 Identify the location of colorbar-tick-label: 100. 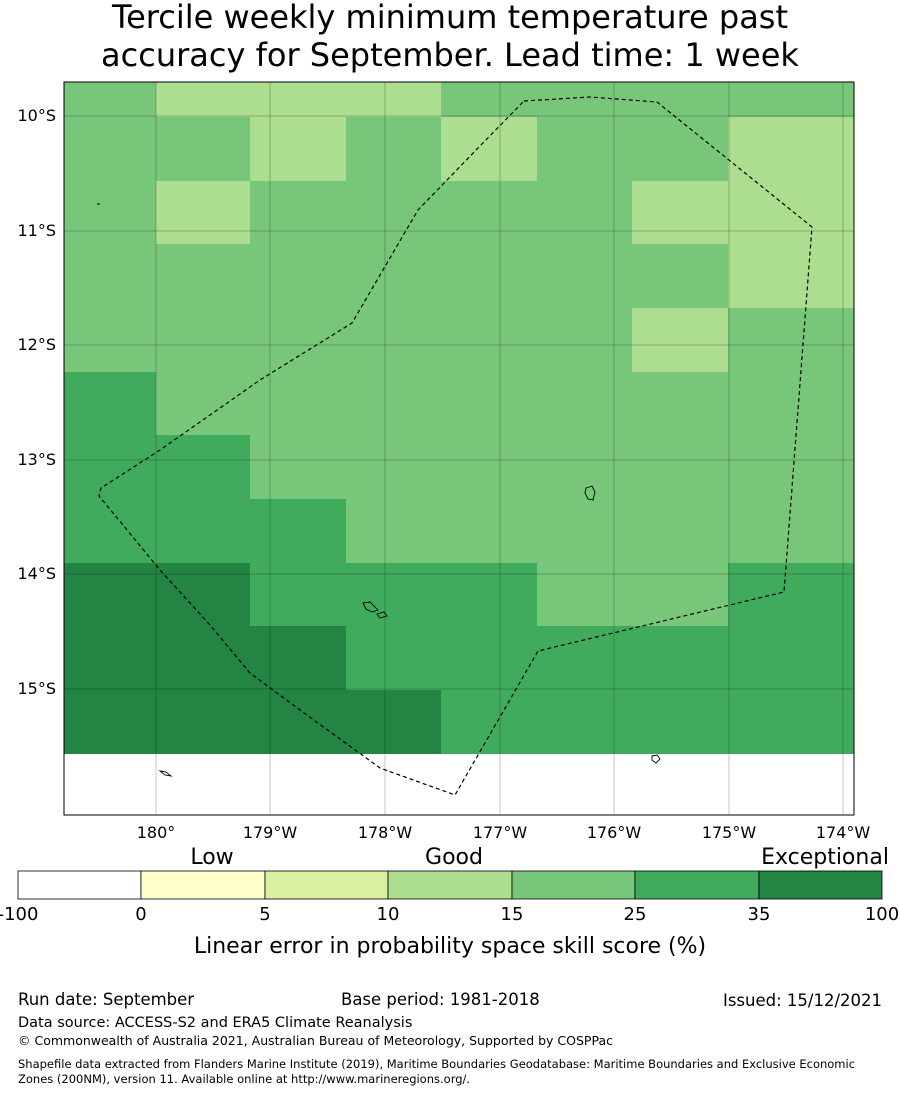
(882, 914).